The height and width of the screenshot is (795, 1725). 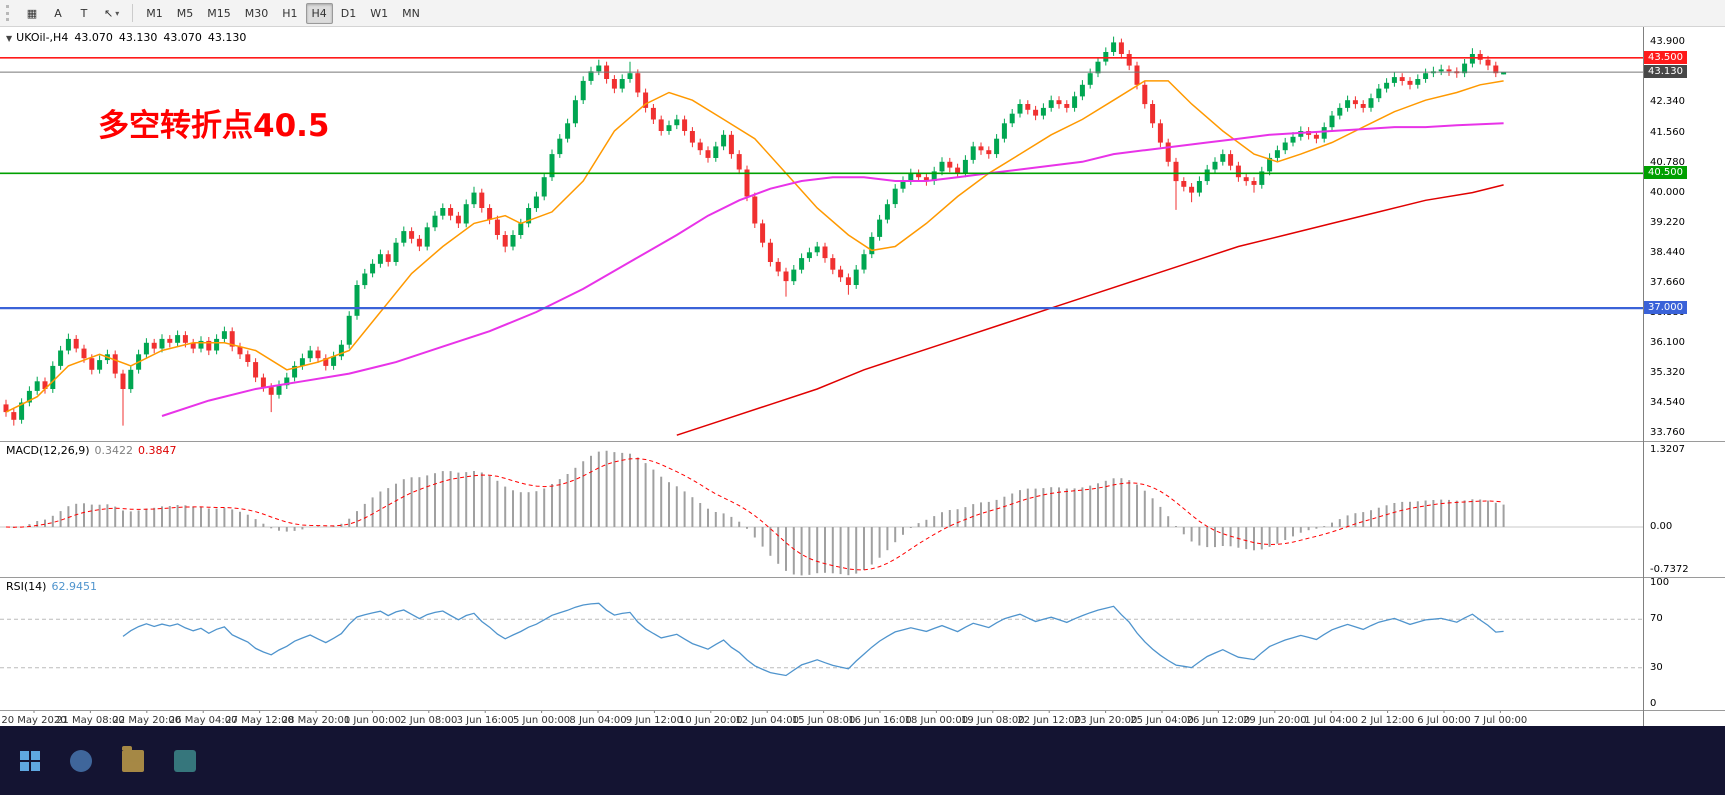 What do you see at coordinates (84, 13) in the screenshot?
I see `text-tool-button: T` at bounding box center [84, 13].